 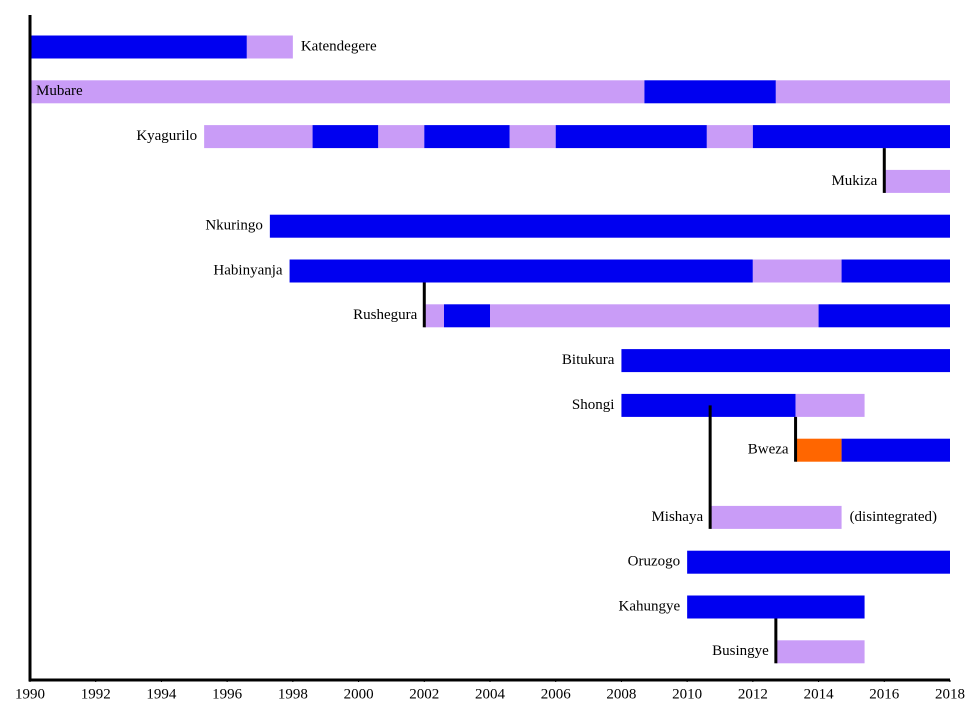 What do you see at coordinates (588, 360) in the screenshot?
I see `group-label: Bitukura` at bounding box center [588, 360].